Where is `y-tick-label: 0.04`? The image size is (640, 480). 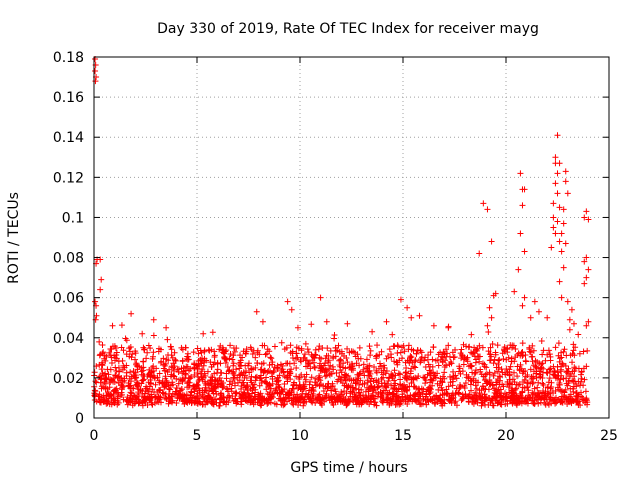
y-tick-label: 0.04 is located at coordinates (68, 339).